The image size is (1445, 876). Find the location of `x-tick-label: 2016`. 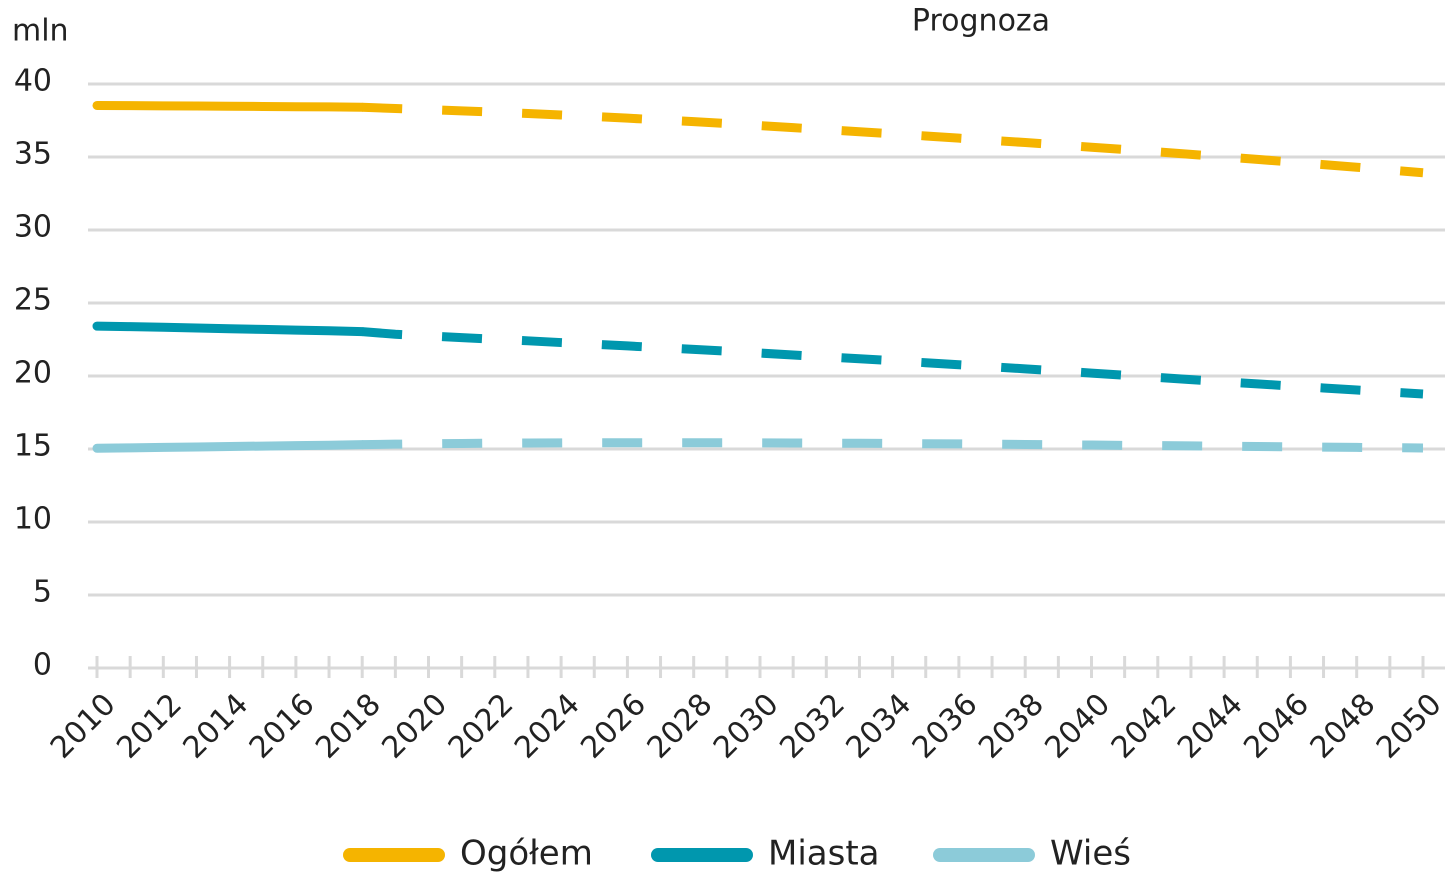

x-tick-label: 2016 is located at coordinates (282, 726).